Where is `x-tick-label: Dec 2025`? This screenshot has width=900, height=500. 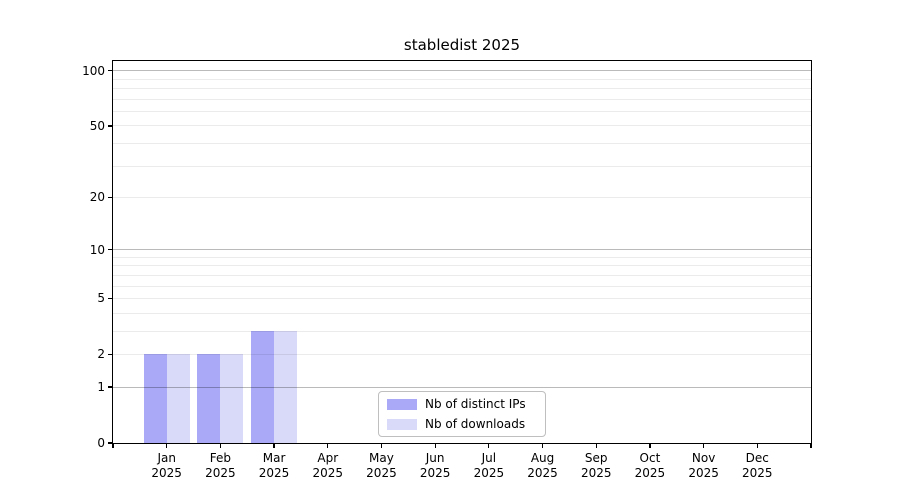
x-tick-label: Dec 2025 is located at coordinates (757, 466).